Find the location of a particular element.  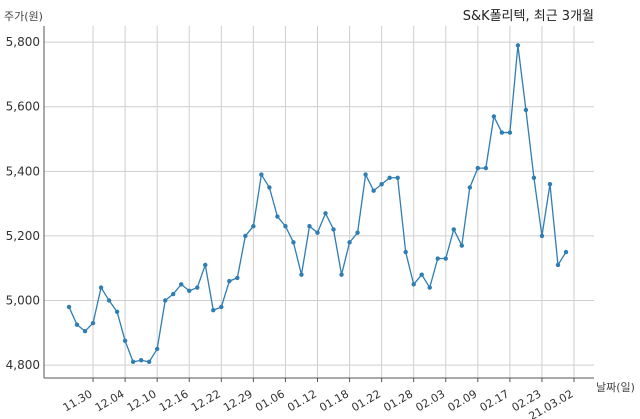

x-tick-label: 01.12 is located at coordinates (302, 400).